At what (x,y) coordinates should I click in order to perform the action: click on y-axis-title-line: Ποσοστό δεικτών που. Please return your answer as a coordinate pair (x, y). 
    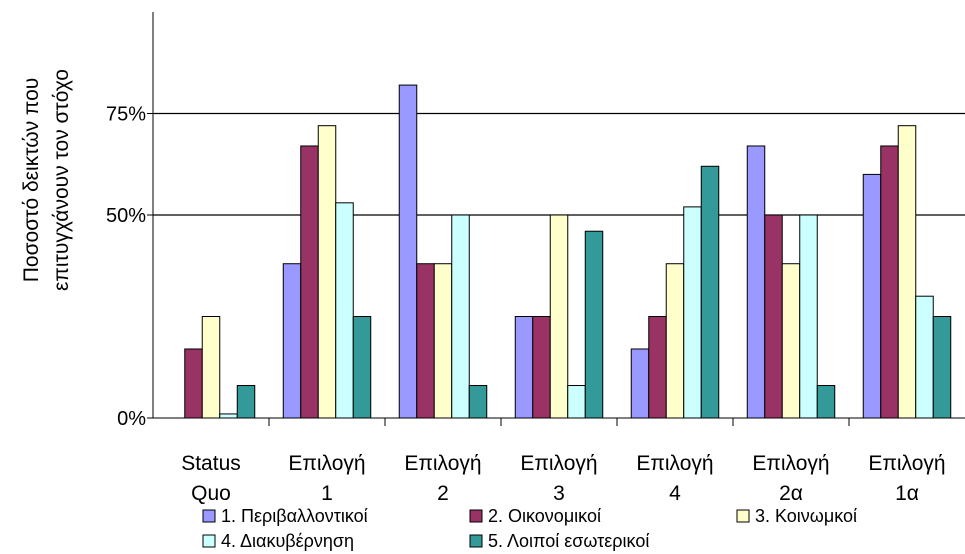
    Looking at the image, I should click on (31, 180).